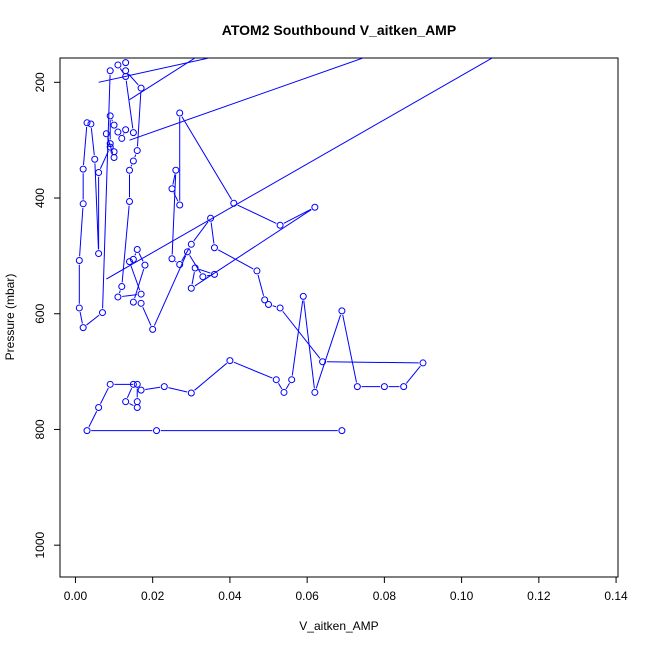 Image resolution: width=650 pixels, height=650 pixels. What do you see at coordinates (76, 596) in the screenshot?
I see `x-tick-label: 0.00` at bounding box center [76, 596].